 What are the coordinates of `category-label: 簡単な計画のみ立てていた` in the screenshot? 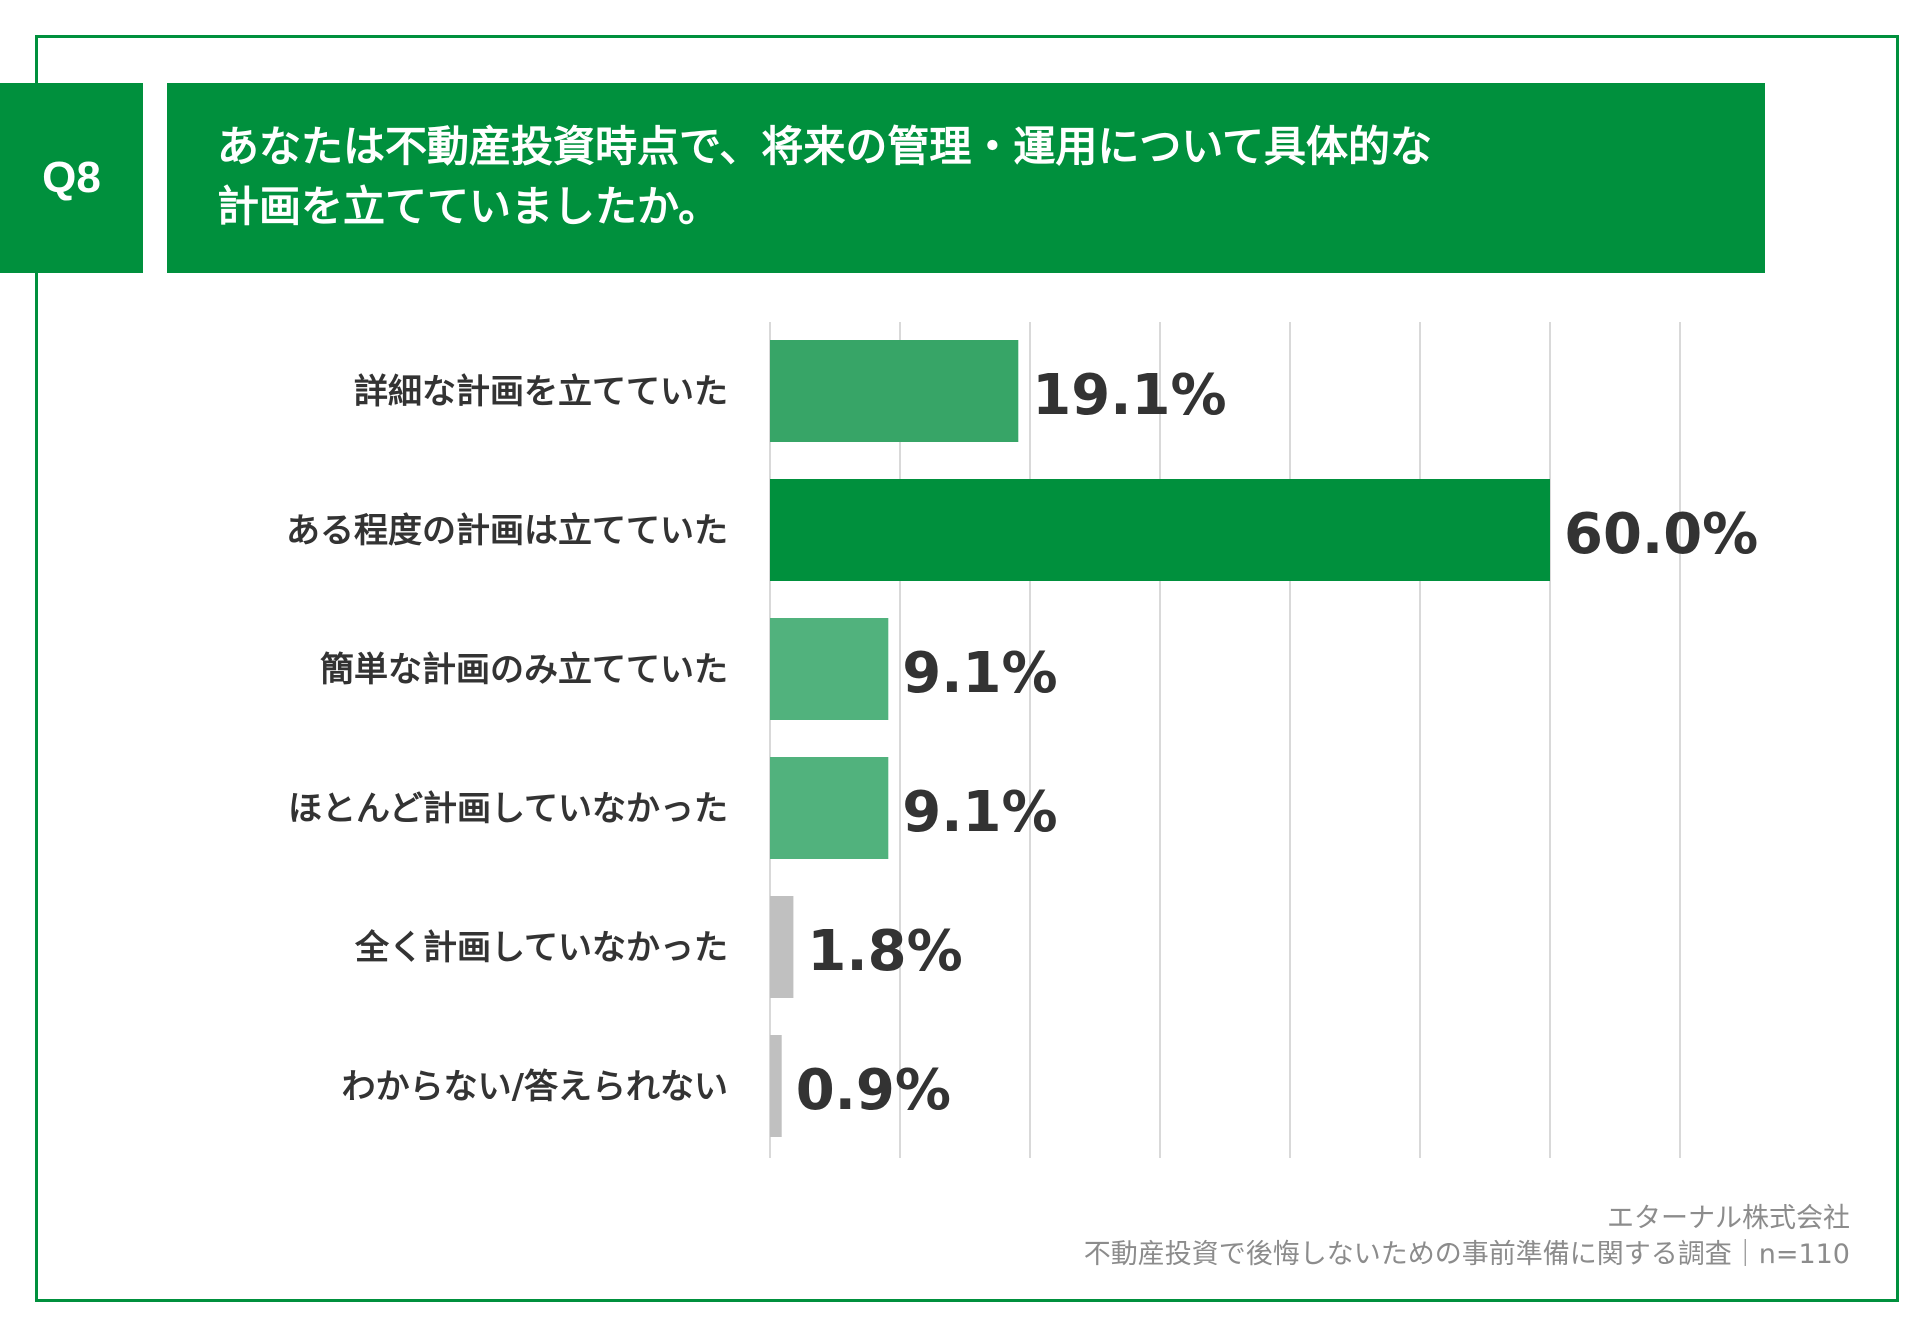 It's located at (524, 670).